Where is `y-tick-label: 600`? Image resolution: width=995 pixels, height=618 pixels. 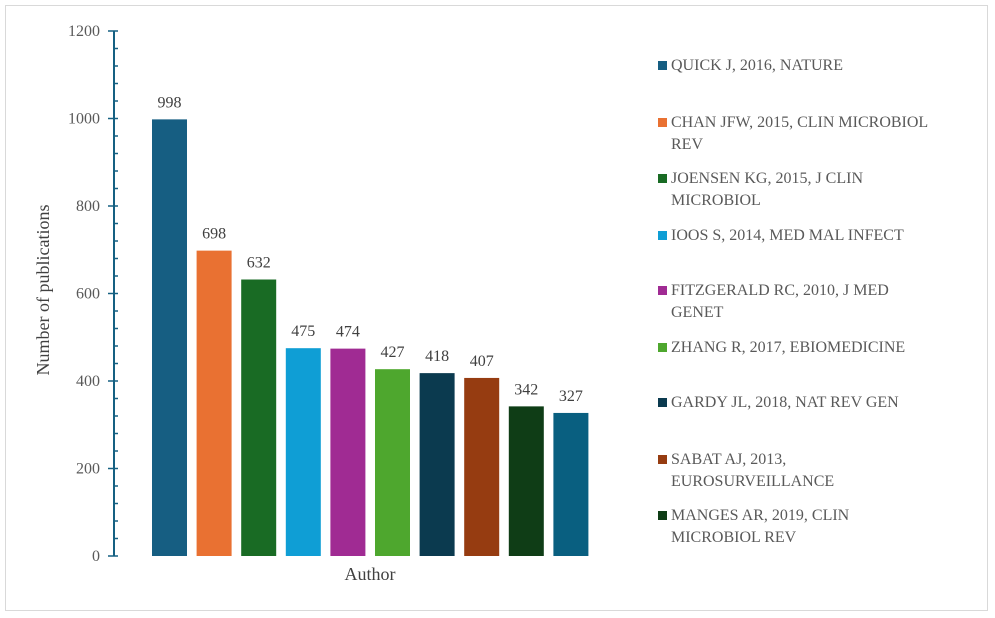 y-tick-label: 600 is located at coordinates (88, 294).